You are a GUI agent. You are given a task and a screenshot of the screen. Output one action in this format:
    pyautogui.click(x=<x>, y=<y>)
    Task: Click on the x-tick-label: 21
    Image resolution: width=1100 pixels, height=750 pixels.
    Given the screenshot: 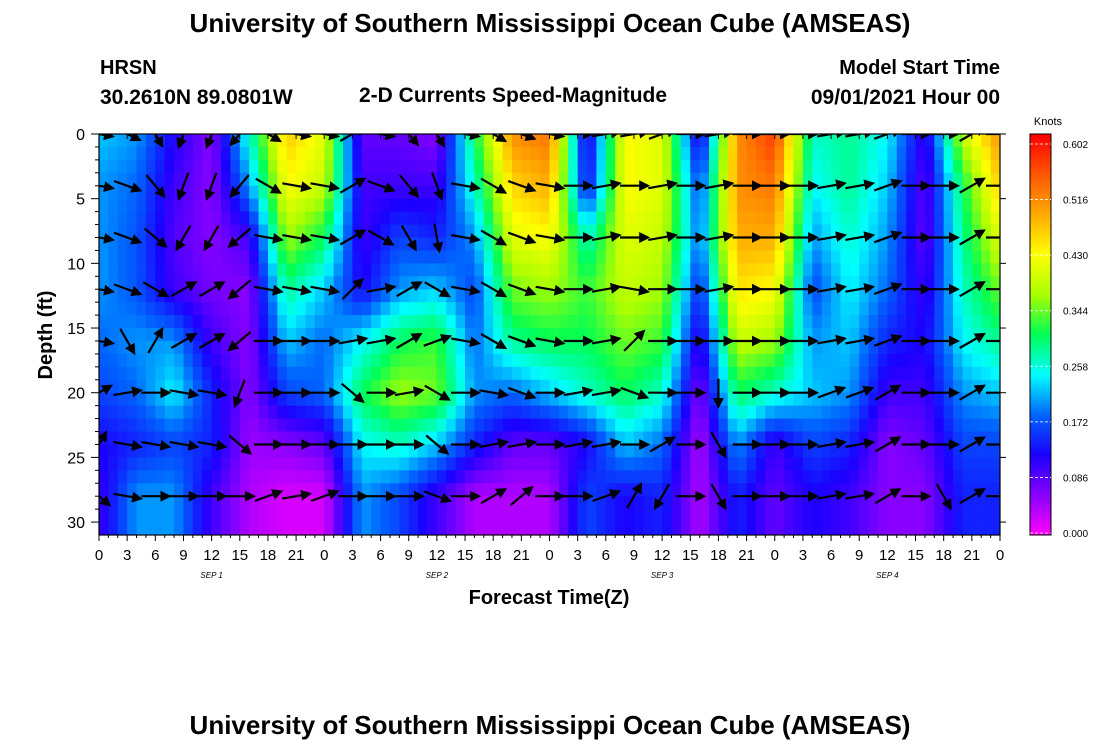 What is the action you would take?
    pyautogui.click(x=296, y=555)
    